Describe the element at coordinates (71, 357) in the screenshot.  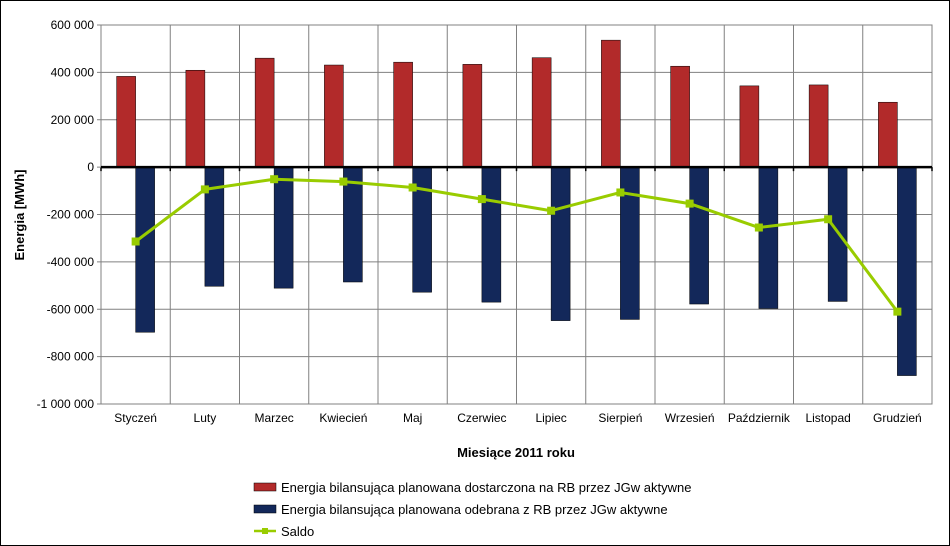
I see `y-tick-label: -800 000` at that location.